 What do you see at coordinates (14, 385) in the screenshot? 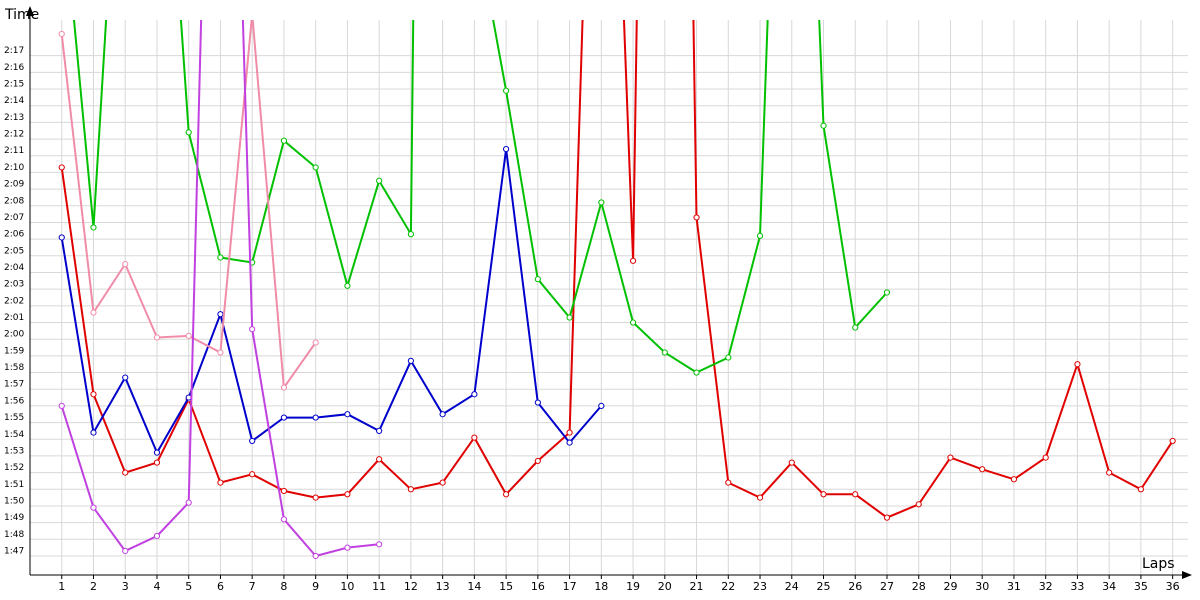
I see `y-tick-label: 1:57` at bounding box center [14, 385].